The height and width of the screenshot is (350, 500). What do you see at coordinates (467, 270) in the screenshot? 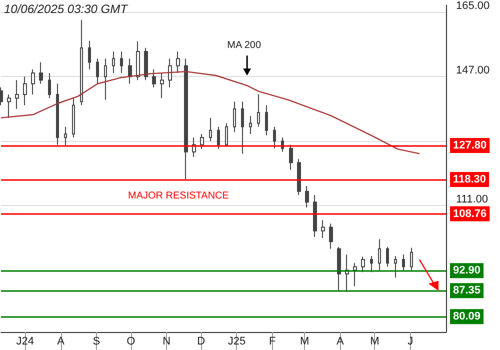
I see `ref-line-label: 92.90` at bounding box center [467, 270].